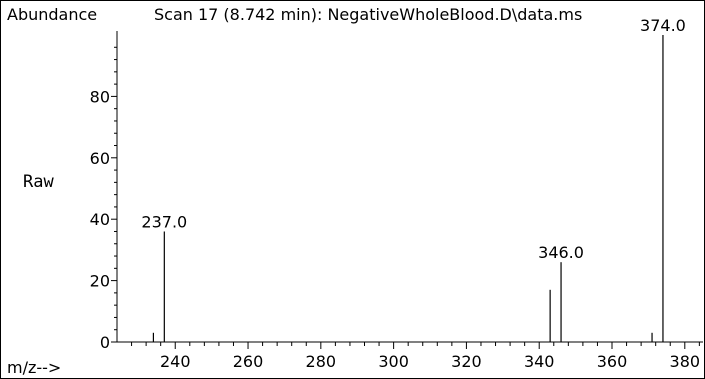 The height and width of the screenshot is (379, 705). I want to click on peak-label: 374.0, so click(663, 25).